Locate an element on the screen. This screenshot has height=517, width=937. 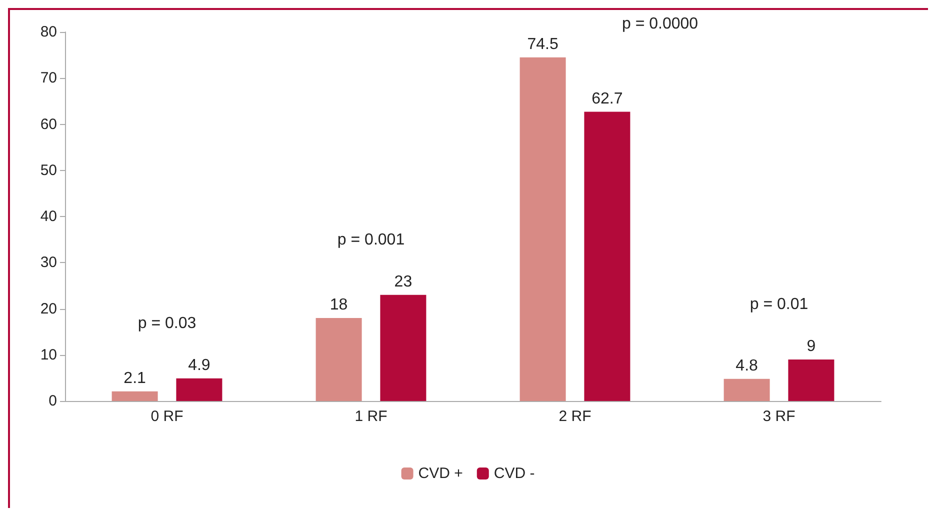
y-tick-label: 20 is located at coordinates (48, 309).